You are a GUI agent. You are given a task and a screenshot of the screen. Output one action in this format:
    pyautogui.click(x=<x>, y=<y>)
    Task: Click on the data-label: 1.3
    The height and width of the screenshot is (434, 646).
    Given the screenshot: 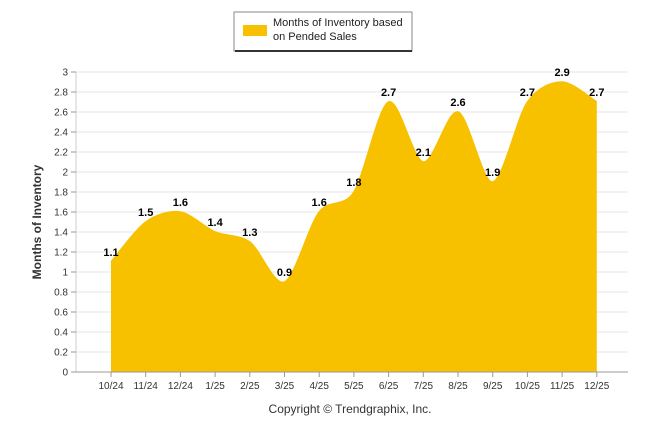 What is the action you would take?
    pyautogui.click(x=249, y=233)
    